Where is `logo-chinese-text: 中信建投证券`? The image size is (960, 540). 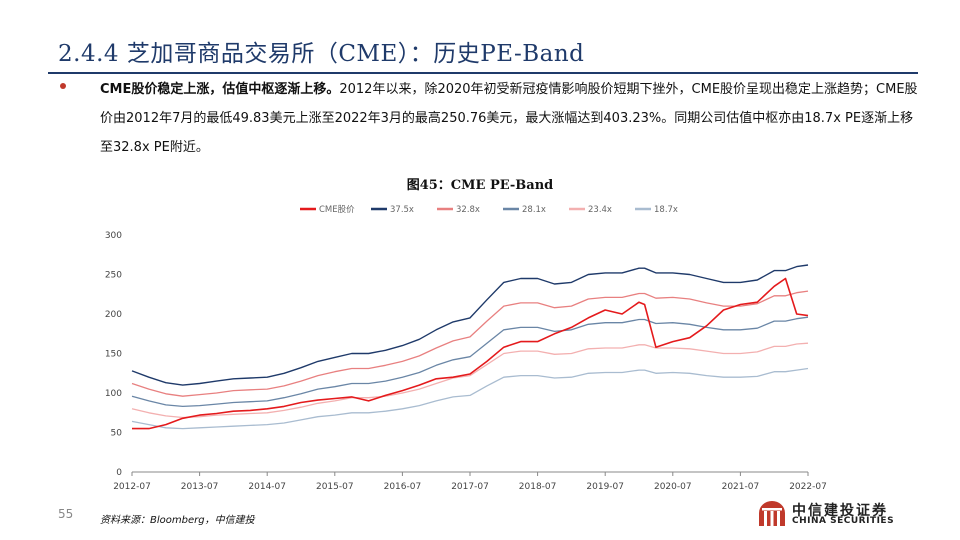
logo-chinese-text: 中信建投证券 is located at coordinates (840, 511).